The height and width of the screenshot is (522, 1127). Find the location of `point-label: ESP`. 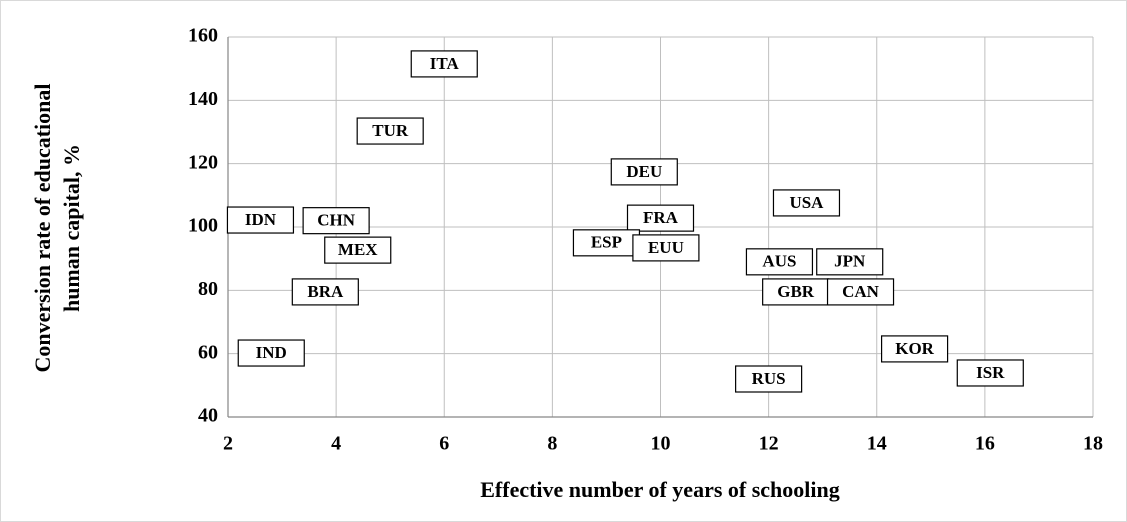

point-label: ESP is located at coordinates (606, 242).